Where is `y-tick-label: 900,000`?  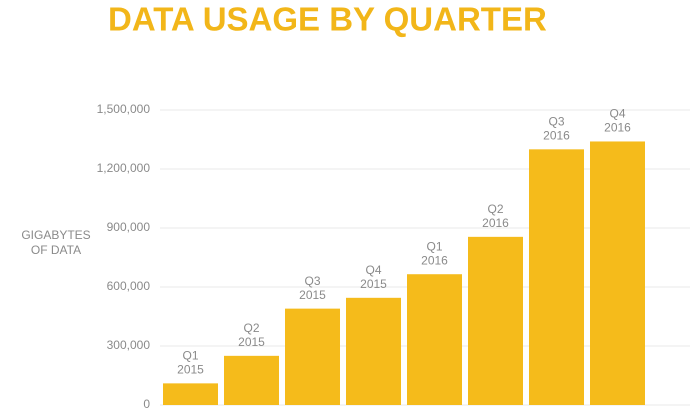
y-tick-label: 900,000 is located at coordinates (129, 227).